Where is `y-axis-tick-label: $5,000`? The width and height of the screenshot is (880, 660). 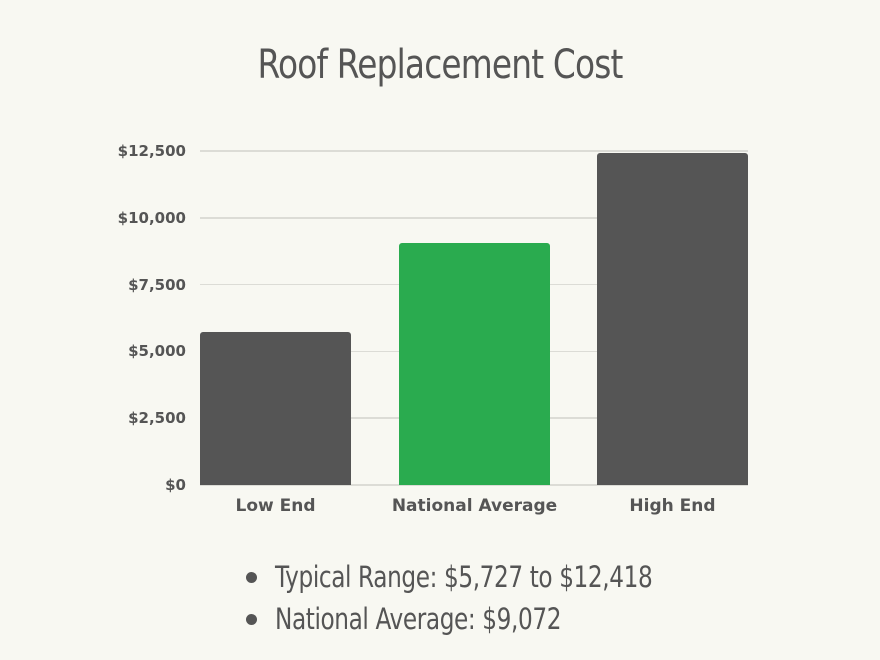 y-axis-tick-label: $5,000 is located at coordinates (157, 351).